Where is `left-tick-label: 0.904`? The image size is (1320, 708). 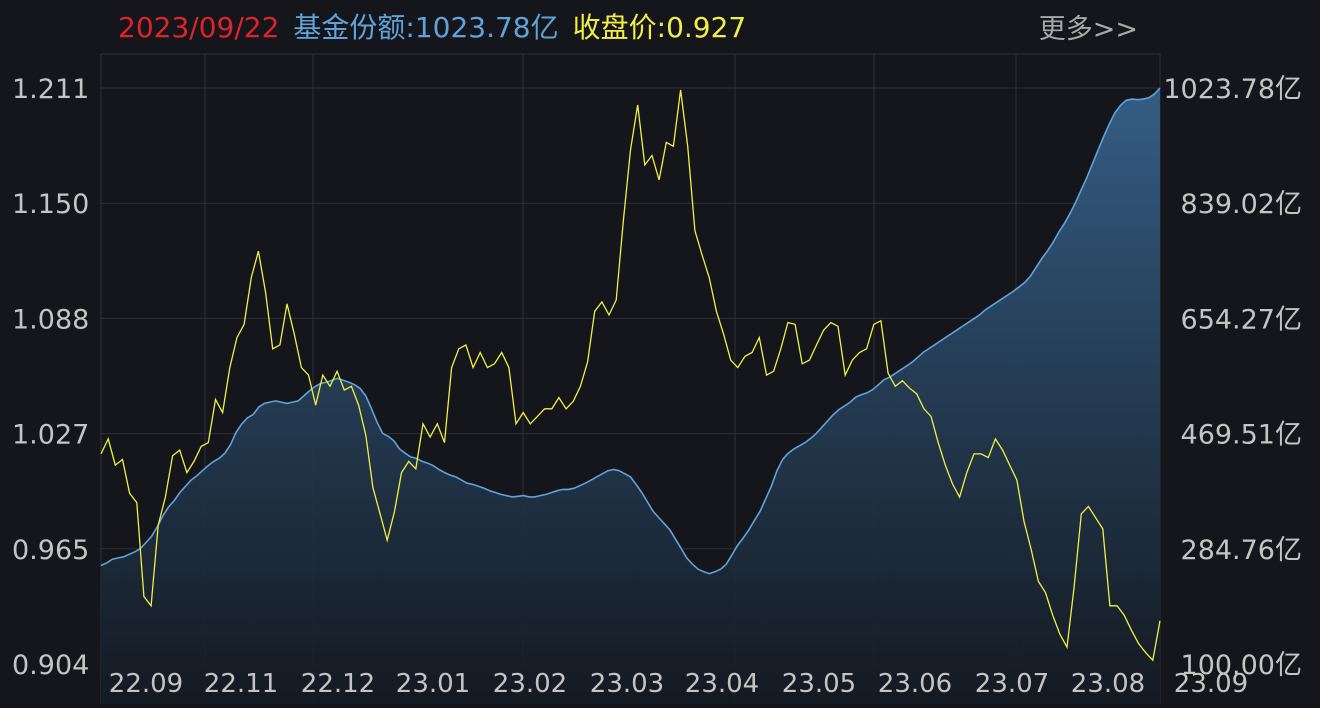 left-tick-label: 0.904 is located at coordinates (50, 665).